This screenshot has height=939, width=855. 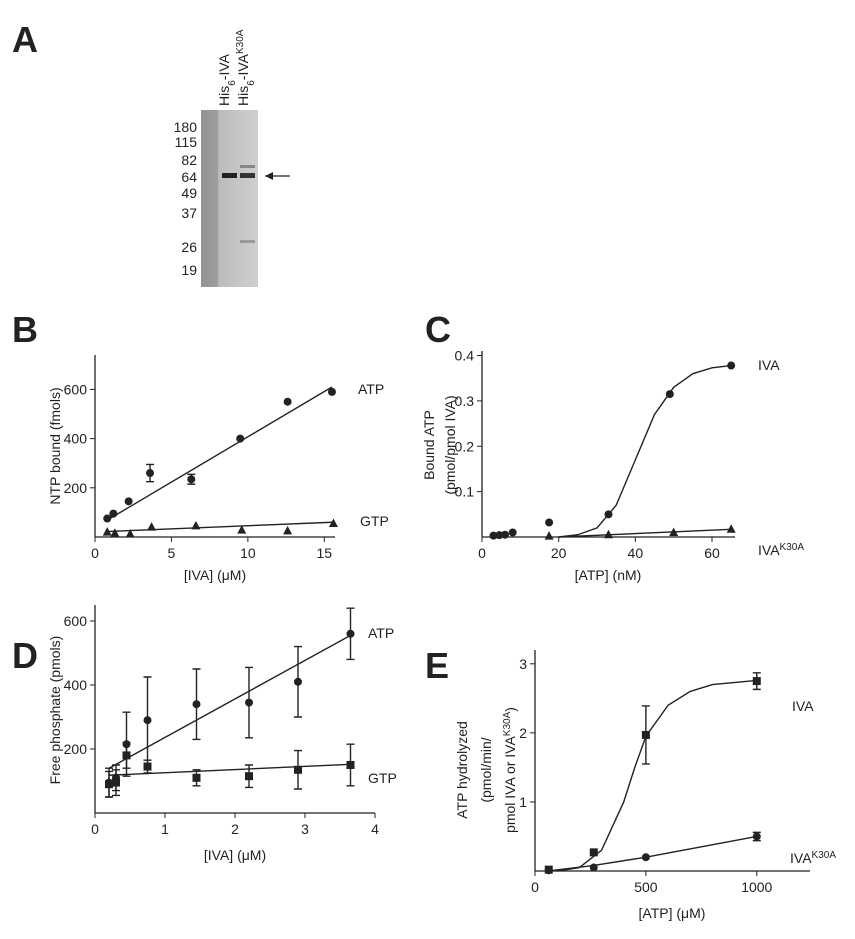 What do you see at coordinates (608, 575) in the screenshot?
I see `x-axis-label: [ATP] (nM)` at bounding box center [608, 575].